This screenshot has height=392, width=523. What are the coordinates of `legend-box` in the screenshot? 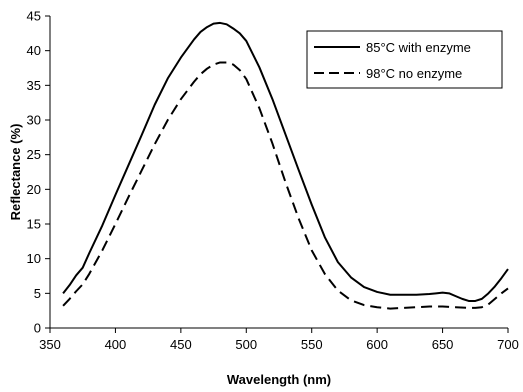 It's located at (404, 59).